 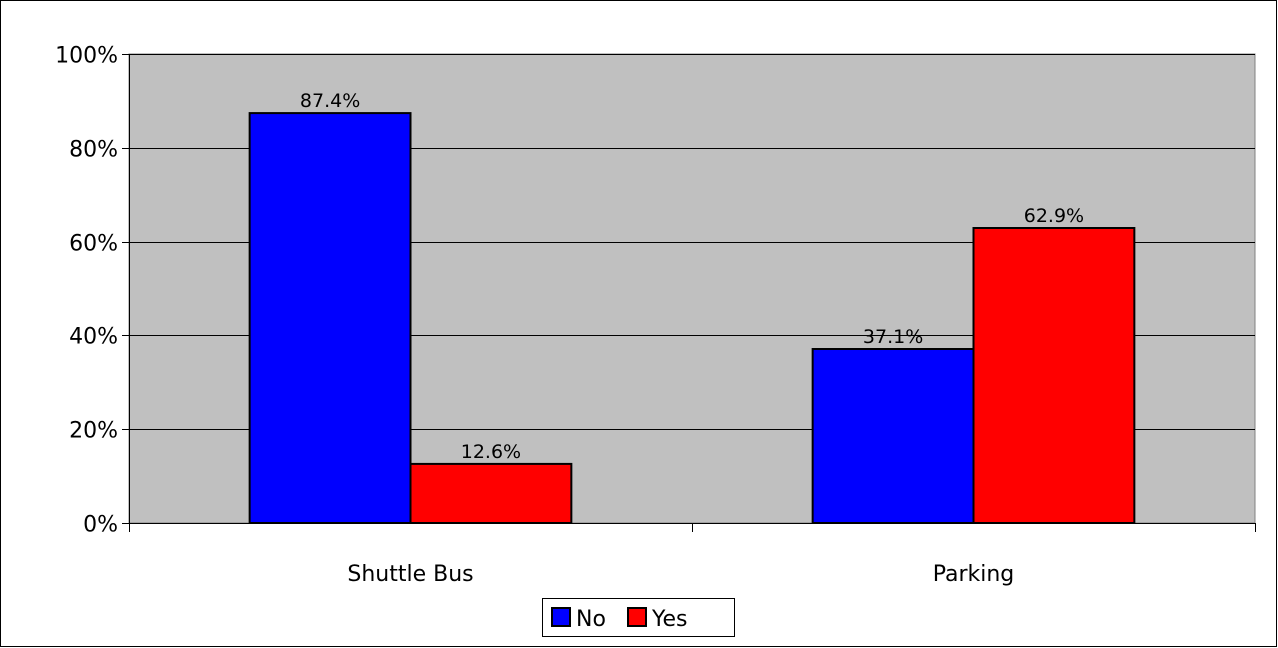 What do you see at coordinates (330, 101) in the screenshot?
I see `data-label-shuttle-bus-no: 87.4%` at bounding box center [330, 101].